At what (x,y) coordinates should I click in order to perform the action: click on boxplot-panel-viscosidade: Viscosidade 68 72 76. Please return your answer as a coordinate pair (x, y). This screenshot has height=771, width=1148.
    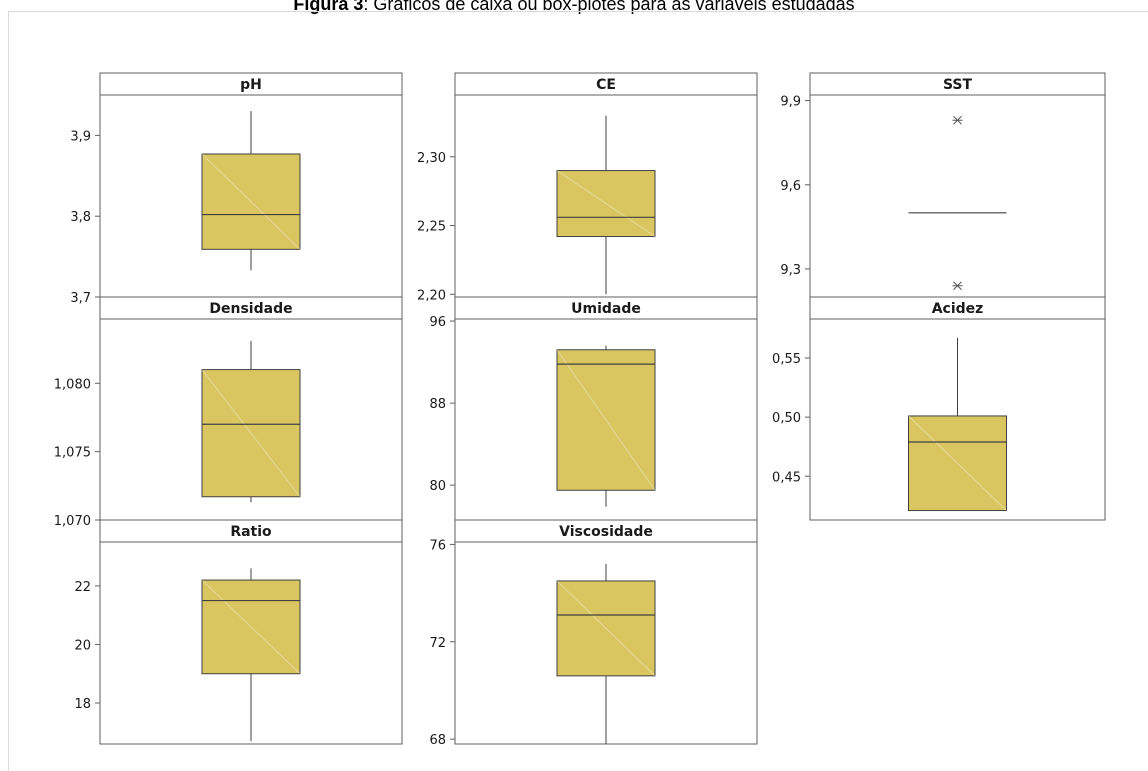
    Looking at the image, I should click on (593, 633).